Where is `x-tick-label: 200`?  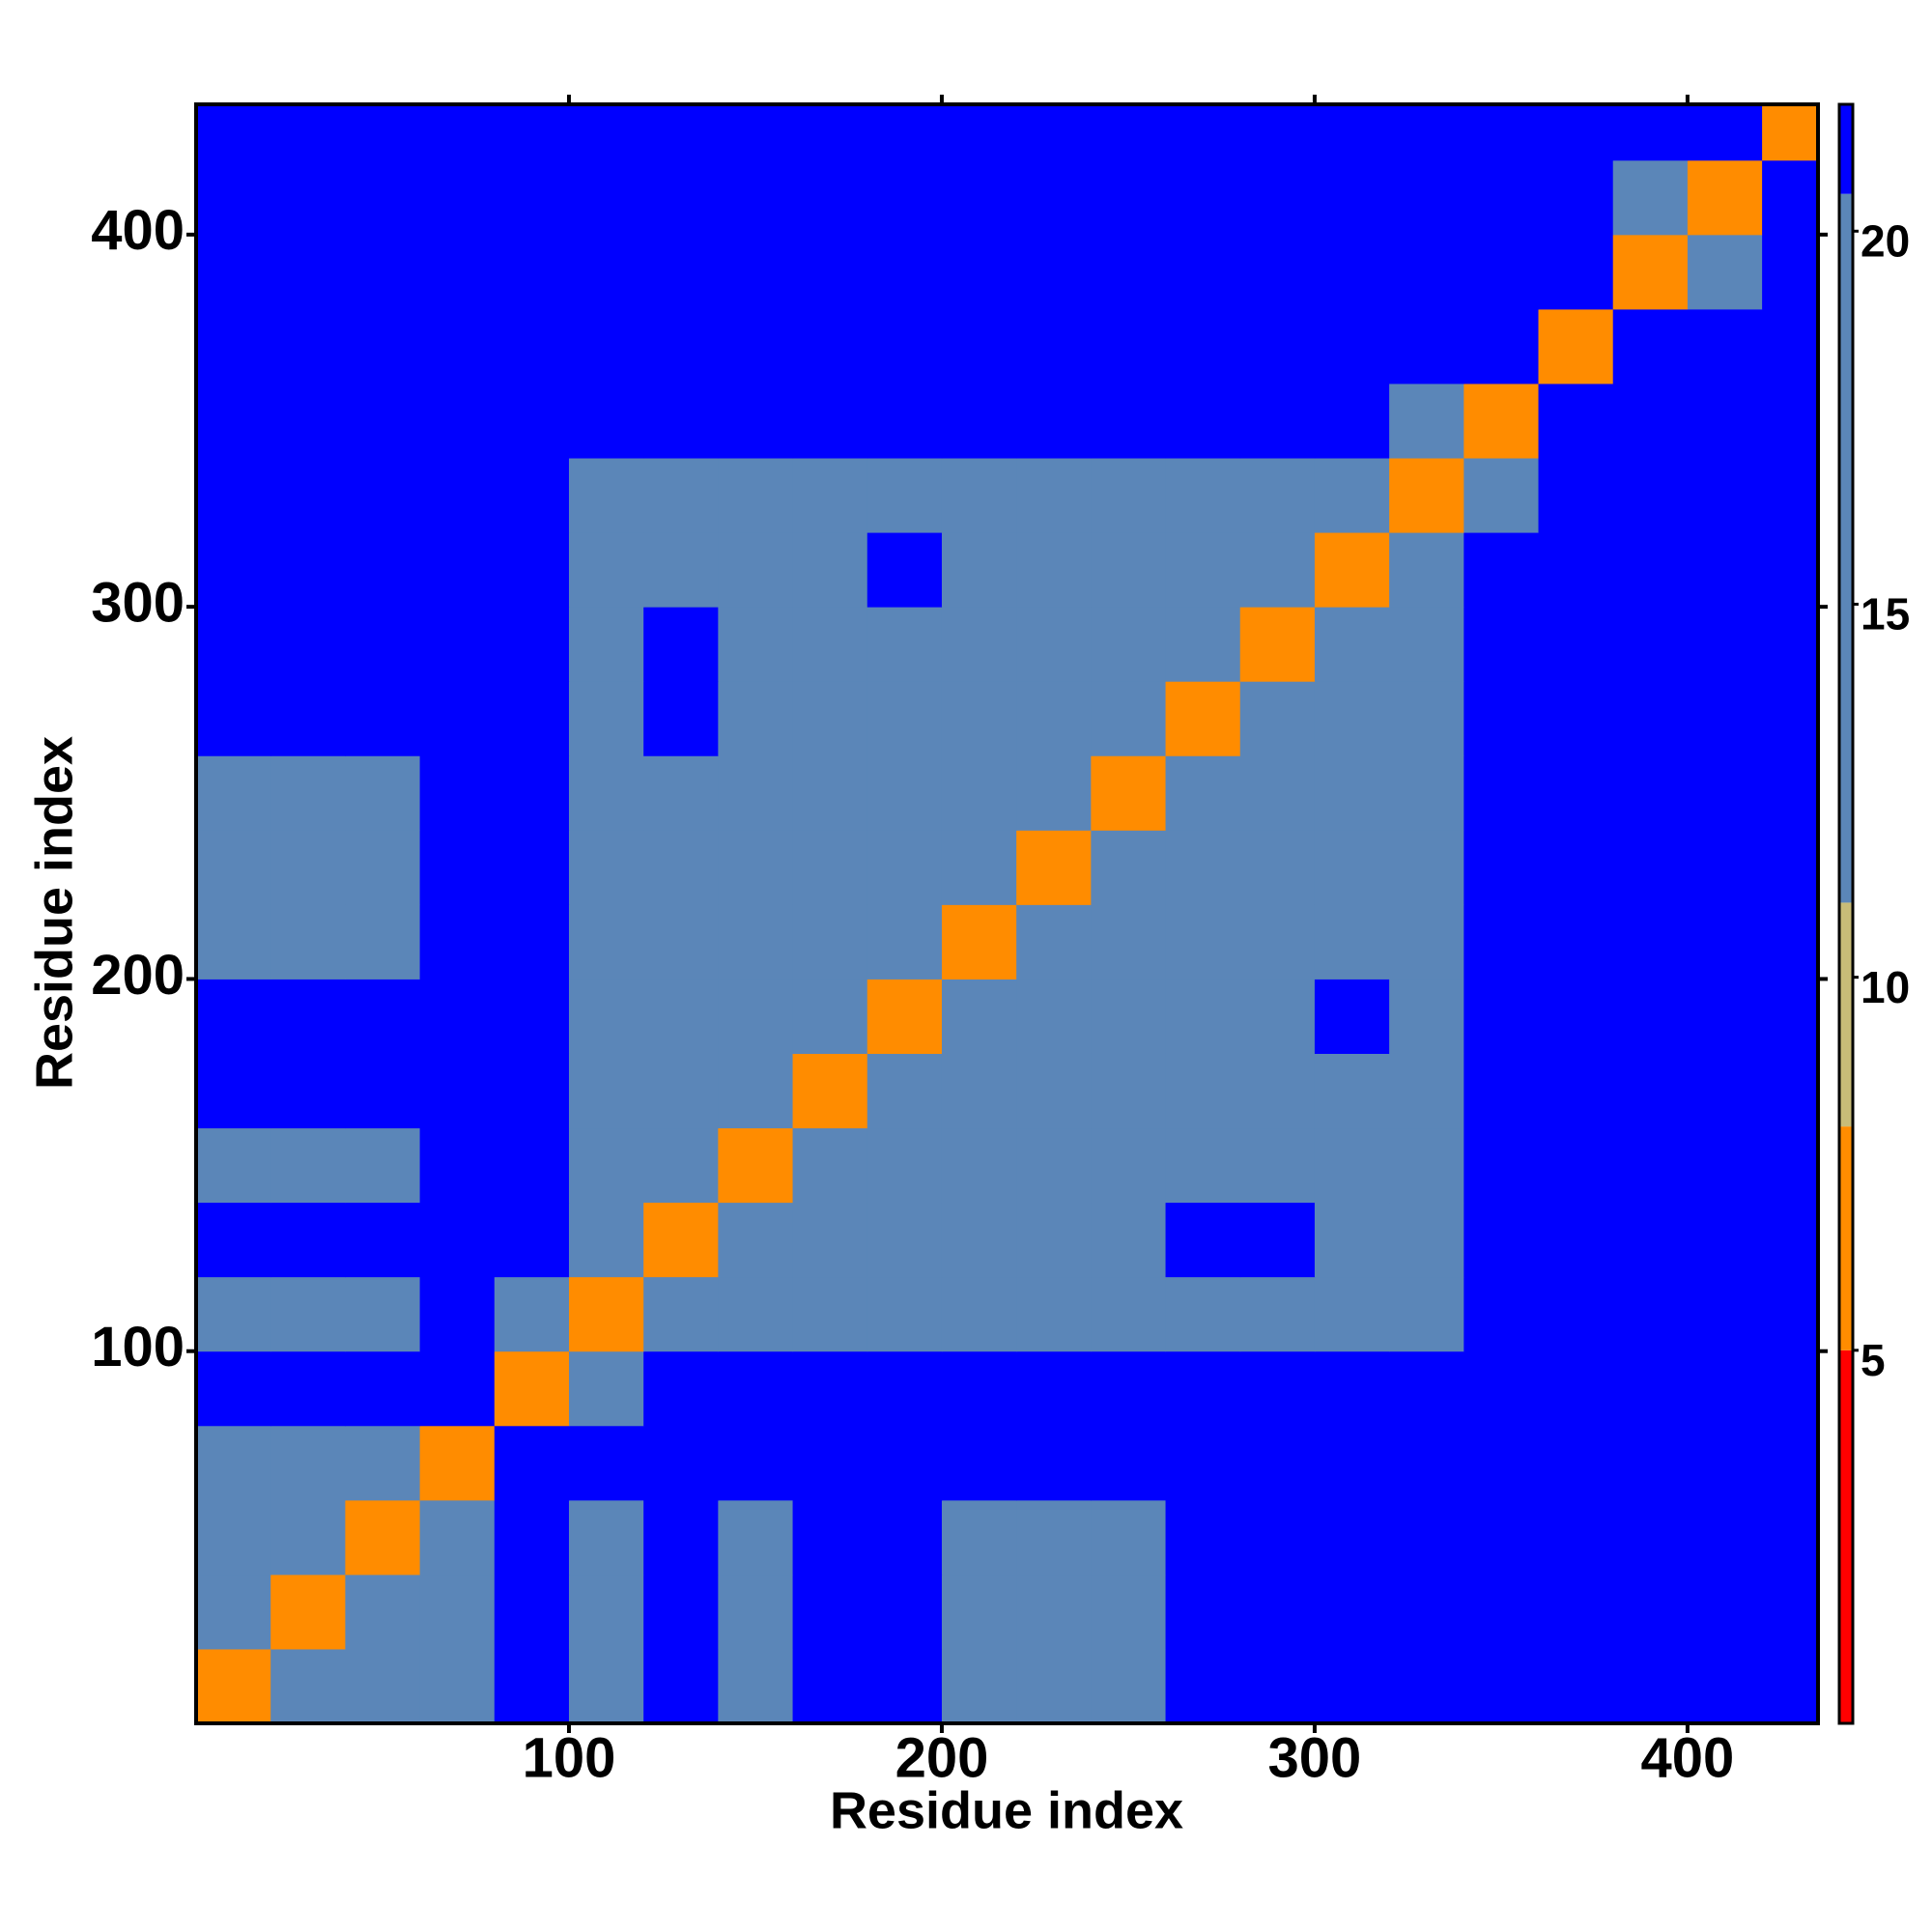
x-tick-label: 200 is located at coordinates (942, 1757).